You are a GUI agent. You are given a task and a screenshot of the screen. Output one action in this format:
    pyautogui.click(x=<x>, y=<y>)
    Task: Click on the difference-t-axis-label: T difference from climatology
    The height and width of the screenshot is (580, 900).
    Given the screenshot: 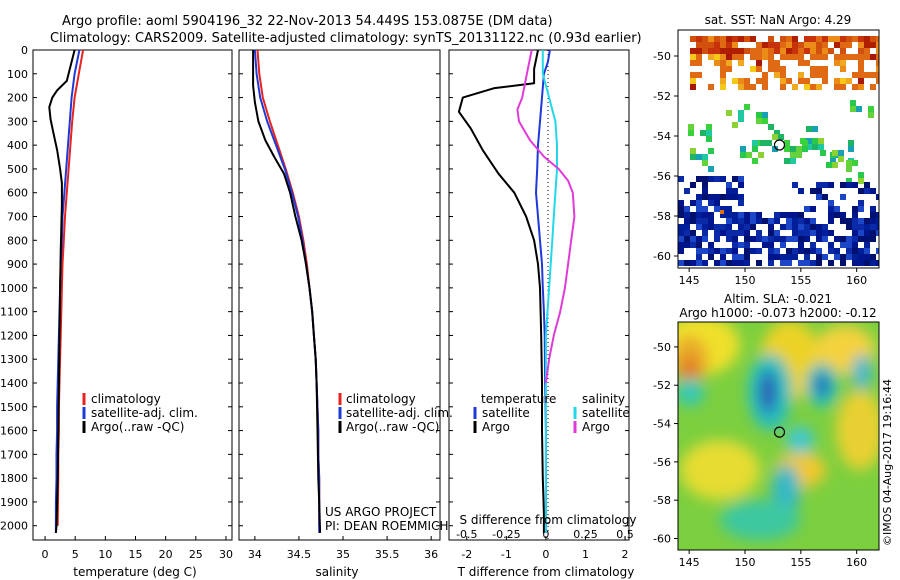 What is the action you would take?
    pyautogui.click(x=546, y=572)
    